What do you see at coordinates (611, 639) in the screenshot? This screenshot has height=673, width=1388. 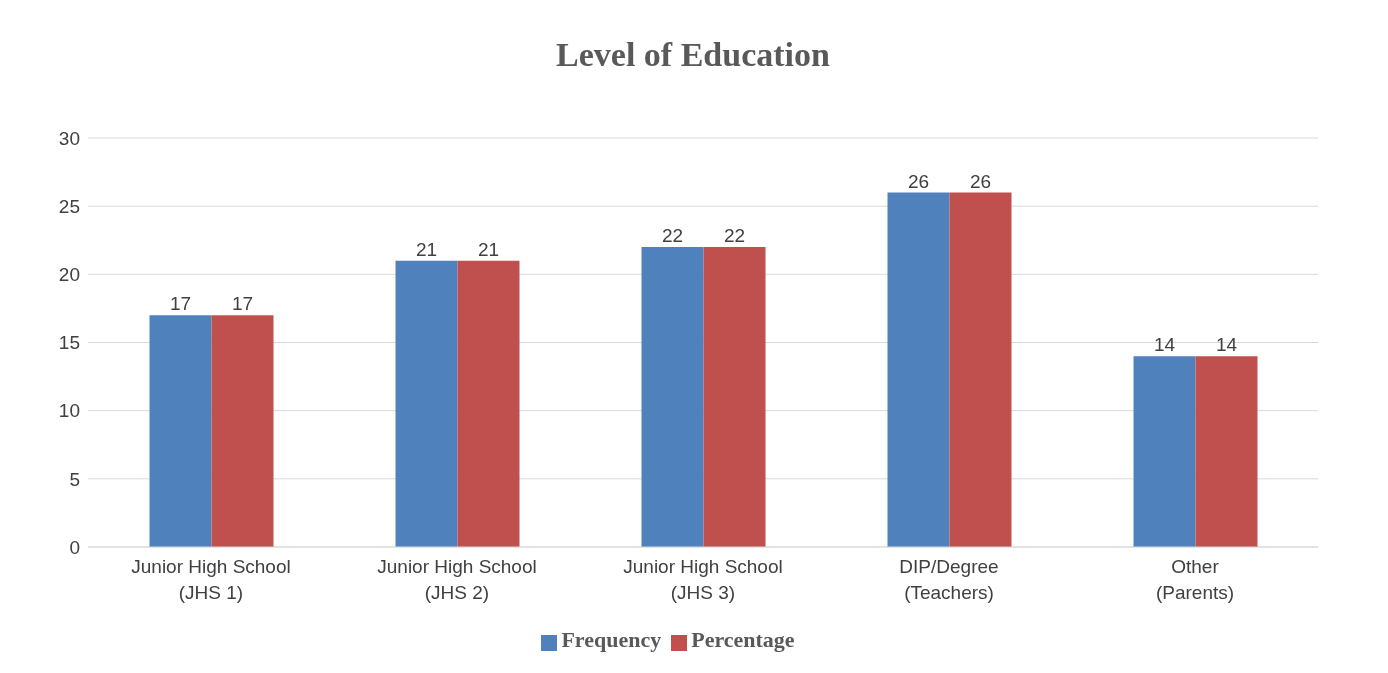 I see `legend-label: Frequency` at bounding box center [611, 639].